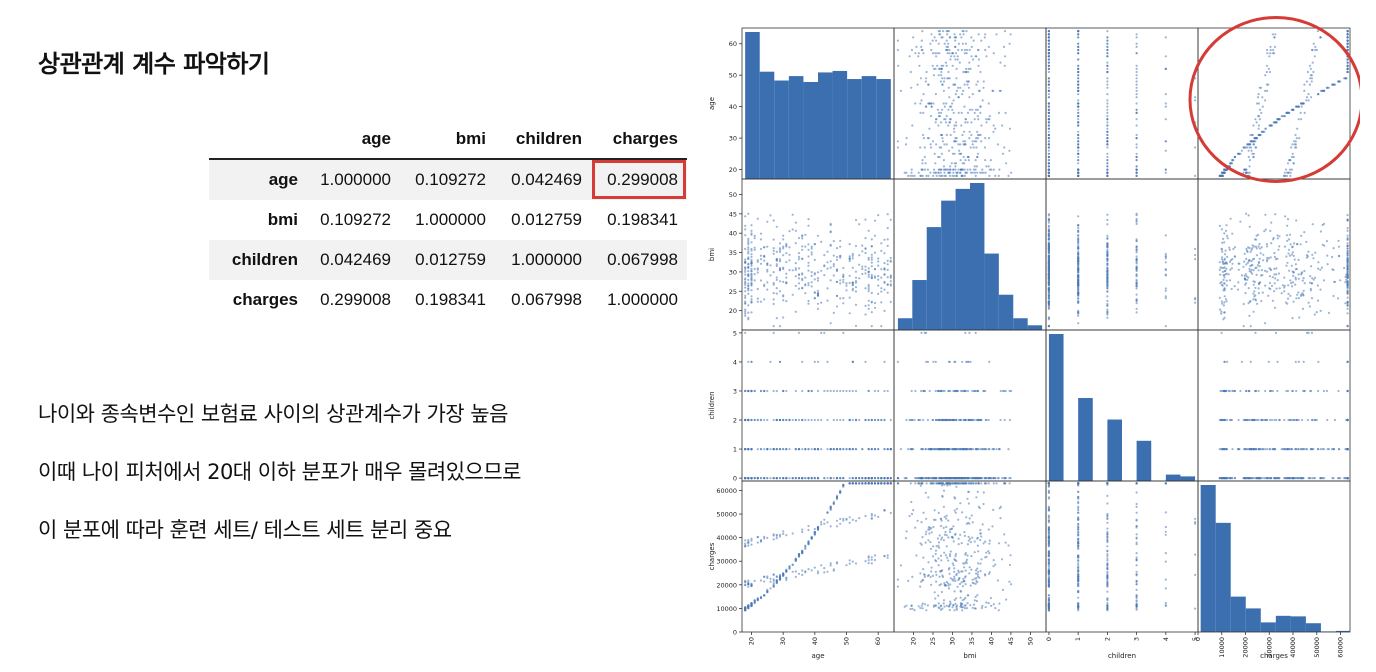  Describe the element at coordinates (282, 219) in the screenshot. I see `row-header: bmi` at that location.